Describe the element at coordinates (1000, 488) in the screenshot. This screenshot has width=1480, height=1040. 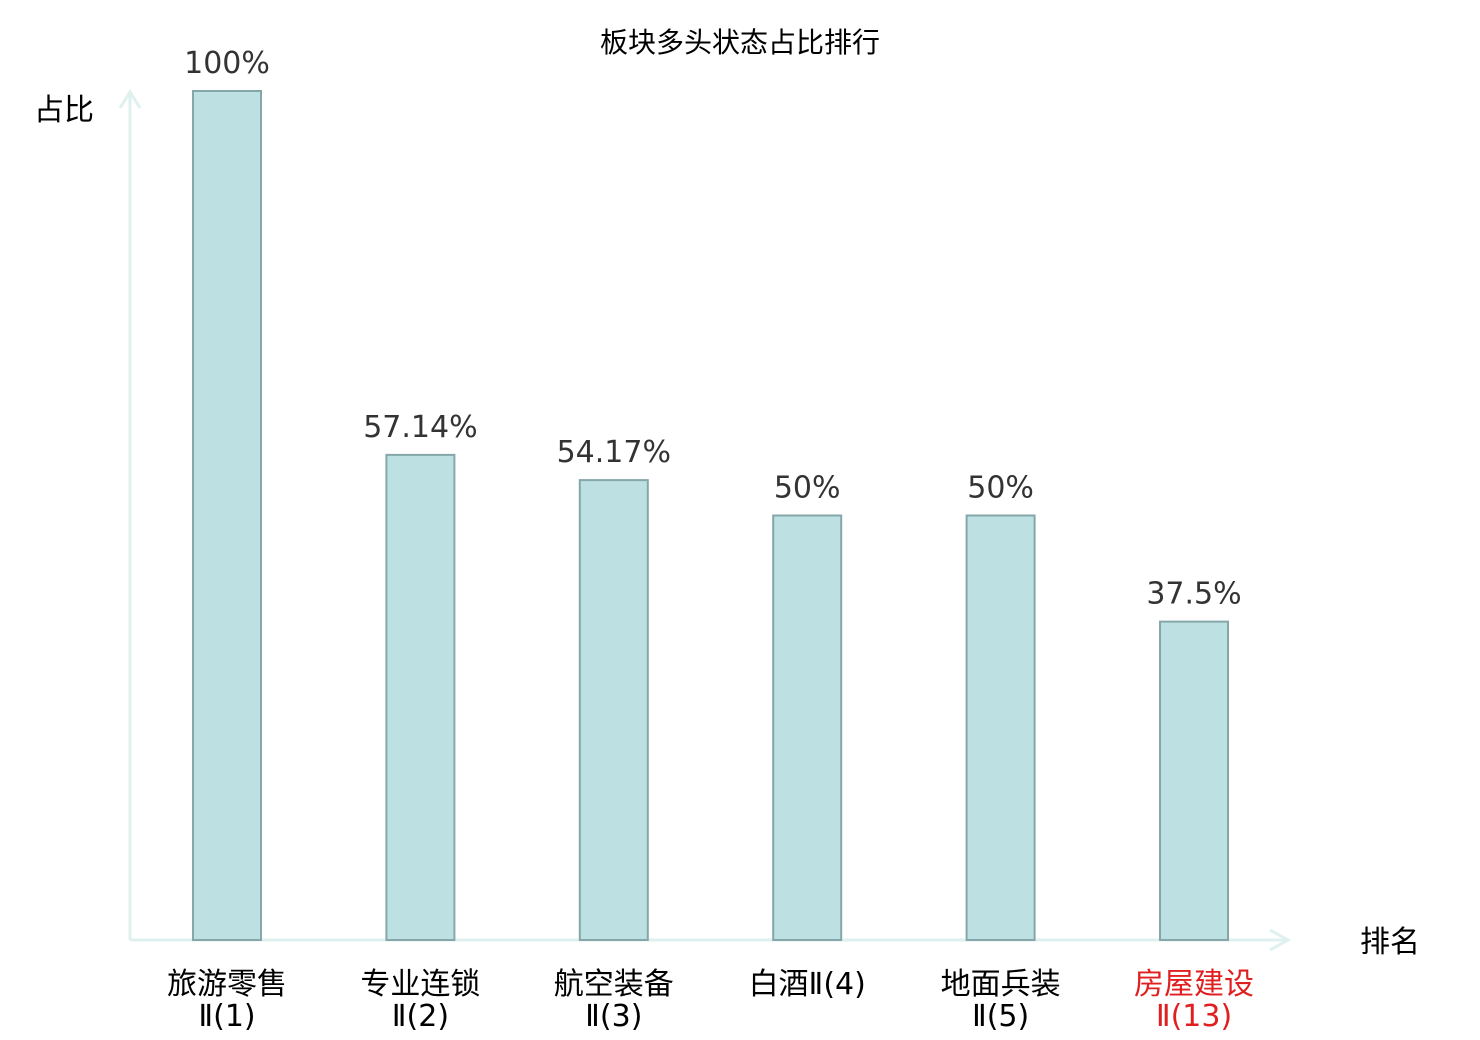
I see `value-label-5: 50%` at that location.